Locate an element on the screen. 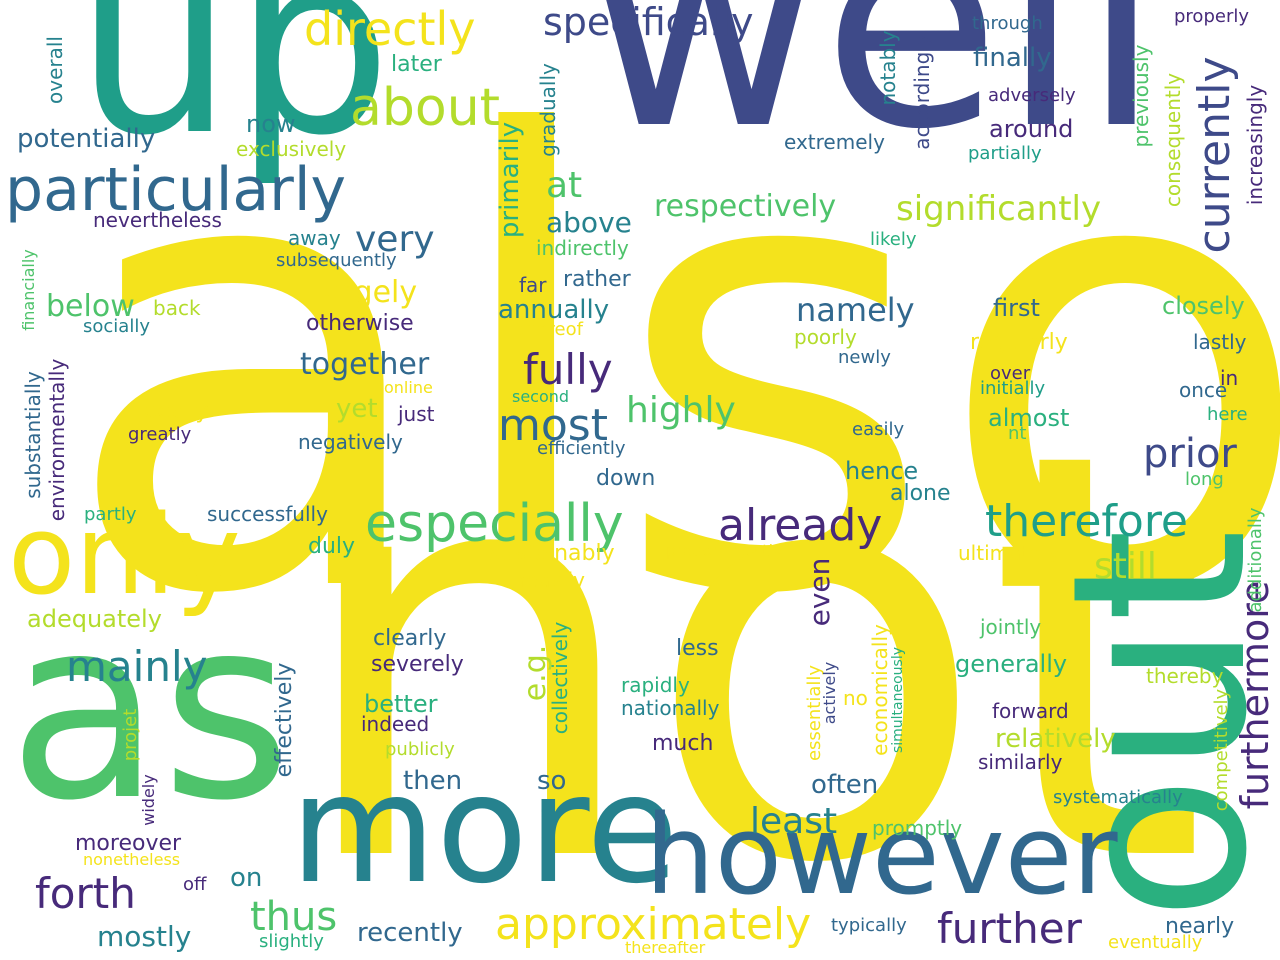 This screenshot has width=1280, height=960. word-predominantly: predominantly is located at coordinates (724, 550).